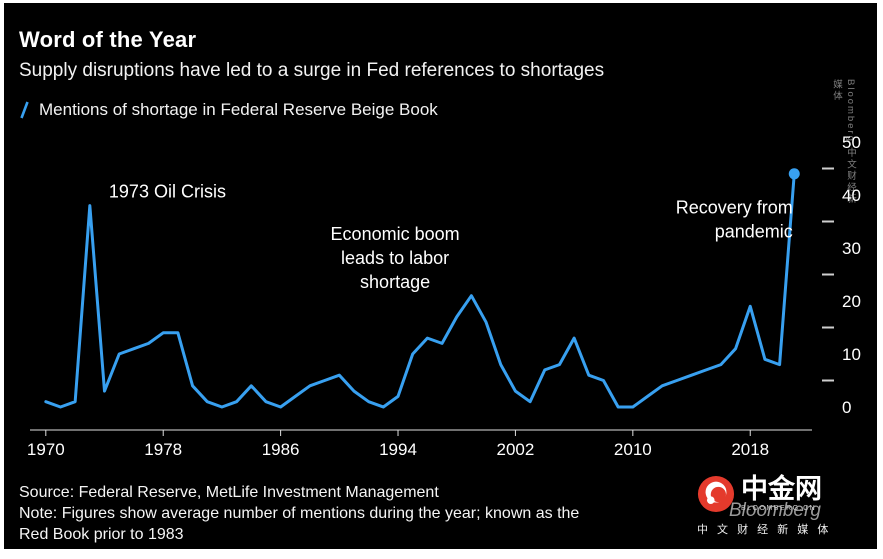 The width and height of the screenshot is (883, 559). What do you see at coordinates (167, 192) in the screenshot?
I see `chart-annotation: 1973 Oil Crisis` at bounding box center [167, 192].